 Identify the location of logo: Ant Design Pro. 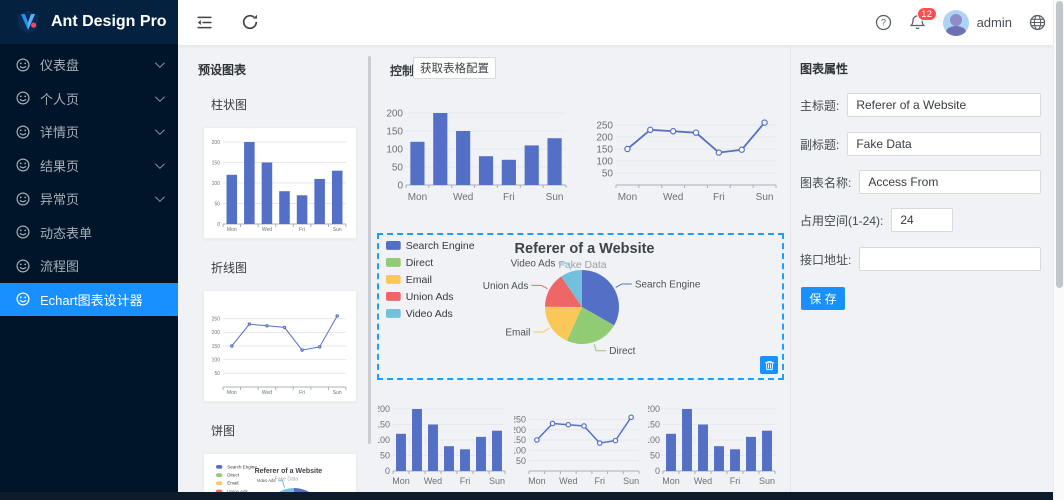
(89, 22).